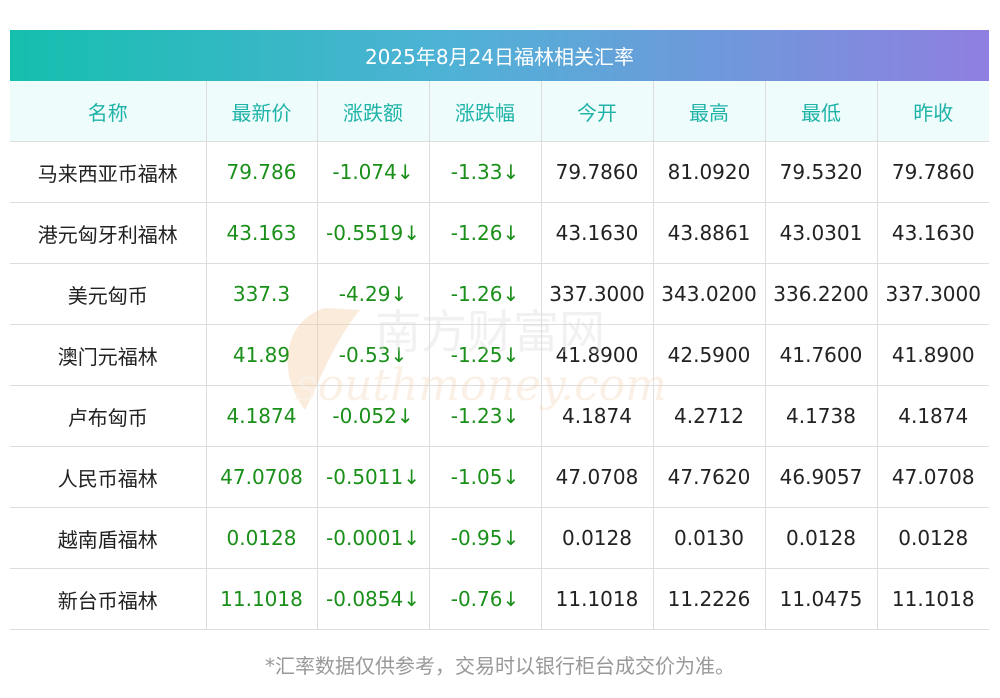  I want to click on cell-name: 港元匈牙利福林, so click(108, 233).